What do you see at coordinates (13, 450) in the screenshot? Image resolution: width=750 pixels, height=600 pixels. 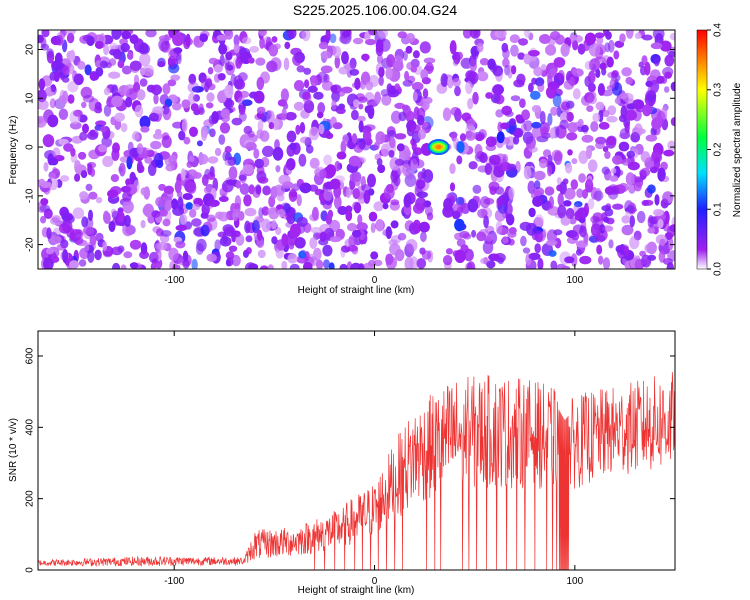 I see `snr-y-axis-label: SNR (10 * v/v)` at bounding box center [13, 450].